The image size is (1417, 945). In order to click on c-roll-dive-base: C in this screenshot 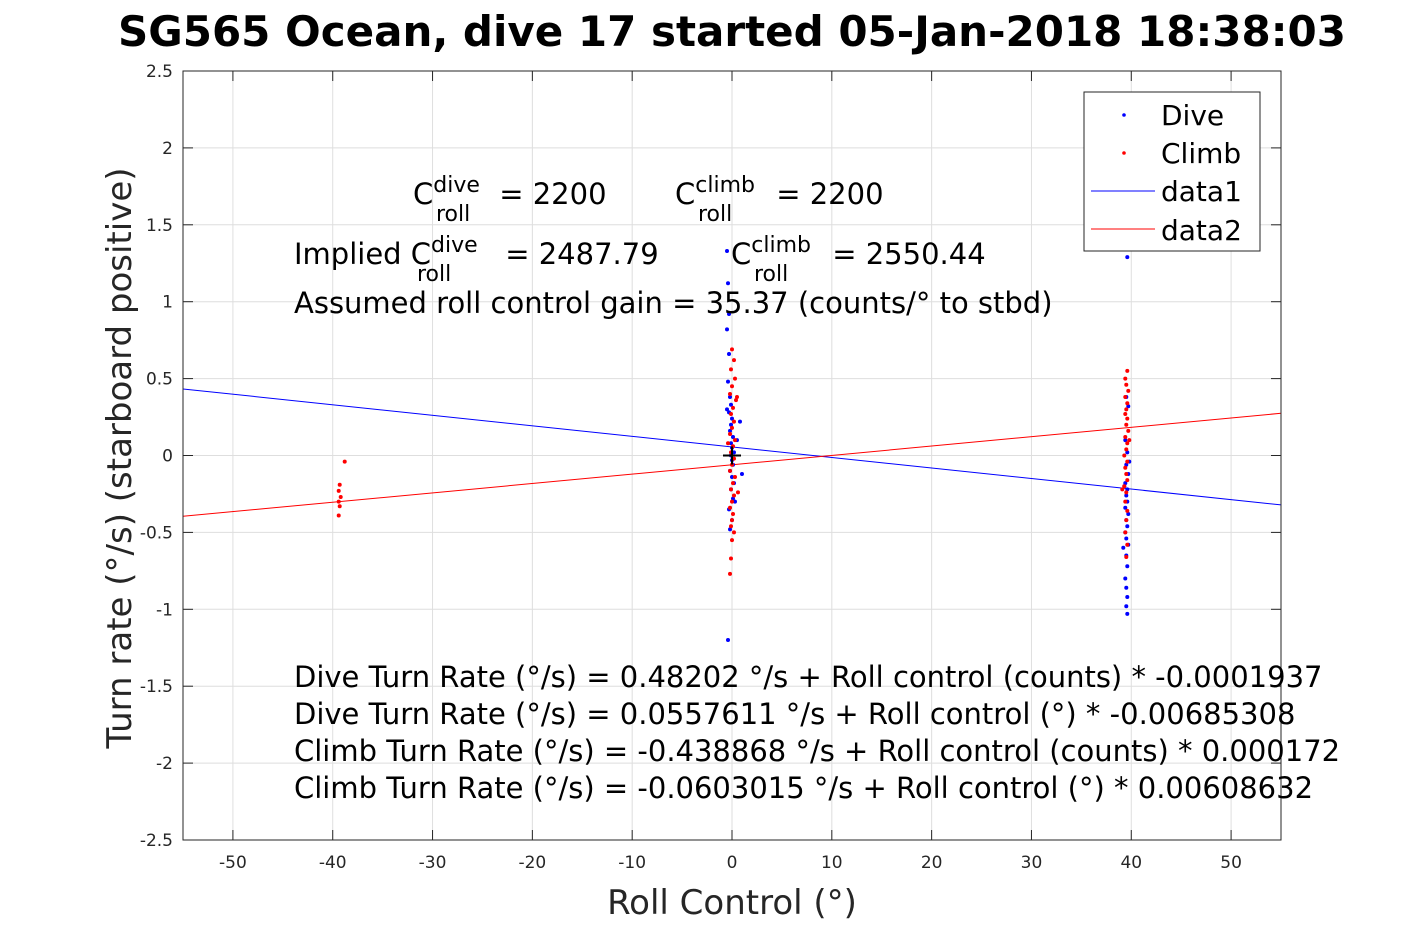, I will do `click(423, 194)`.